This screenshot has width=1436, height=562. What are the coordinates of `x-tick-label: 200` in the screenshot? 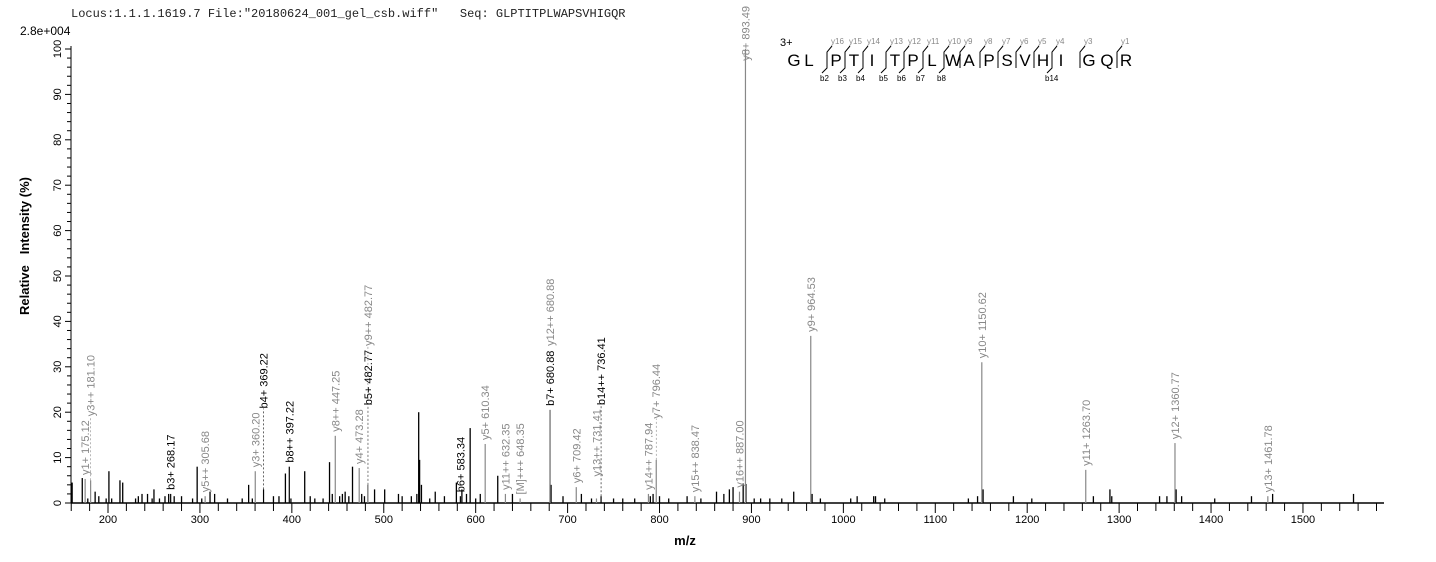 It's located at (108, 520).